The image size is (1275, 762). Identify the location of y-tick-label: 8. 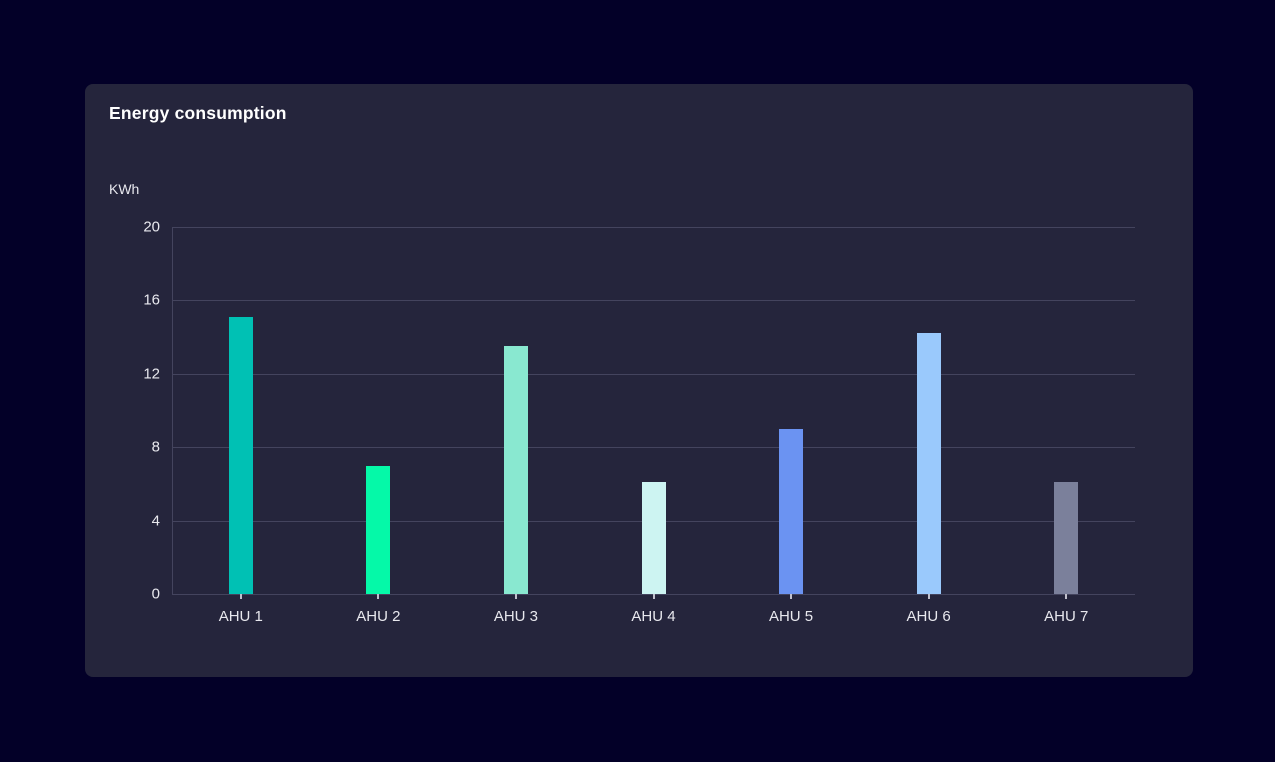
(155, 447).